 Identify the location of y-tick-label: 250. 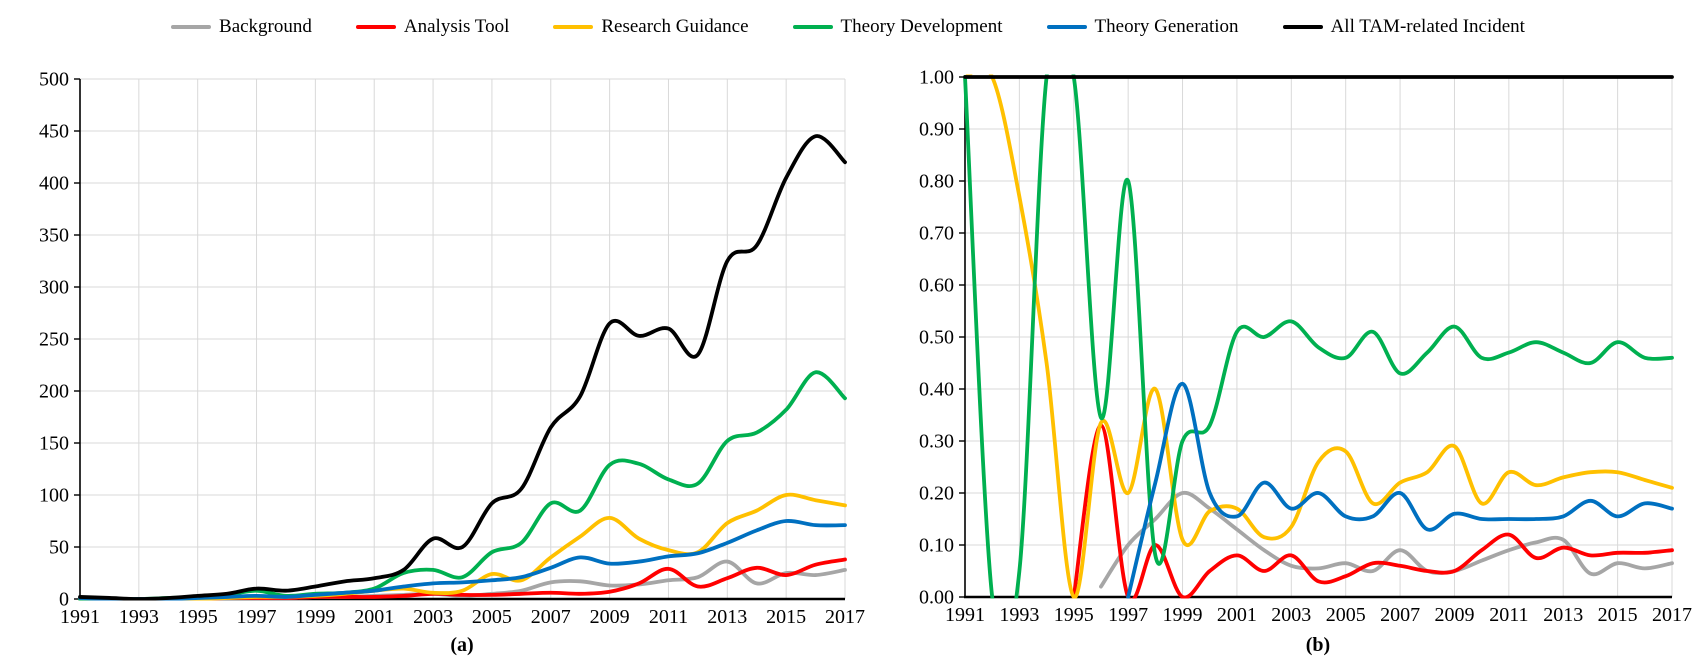
(54, 340).